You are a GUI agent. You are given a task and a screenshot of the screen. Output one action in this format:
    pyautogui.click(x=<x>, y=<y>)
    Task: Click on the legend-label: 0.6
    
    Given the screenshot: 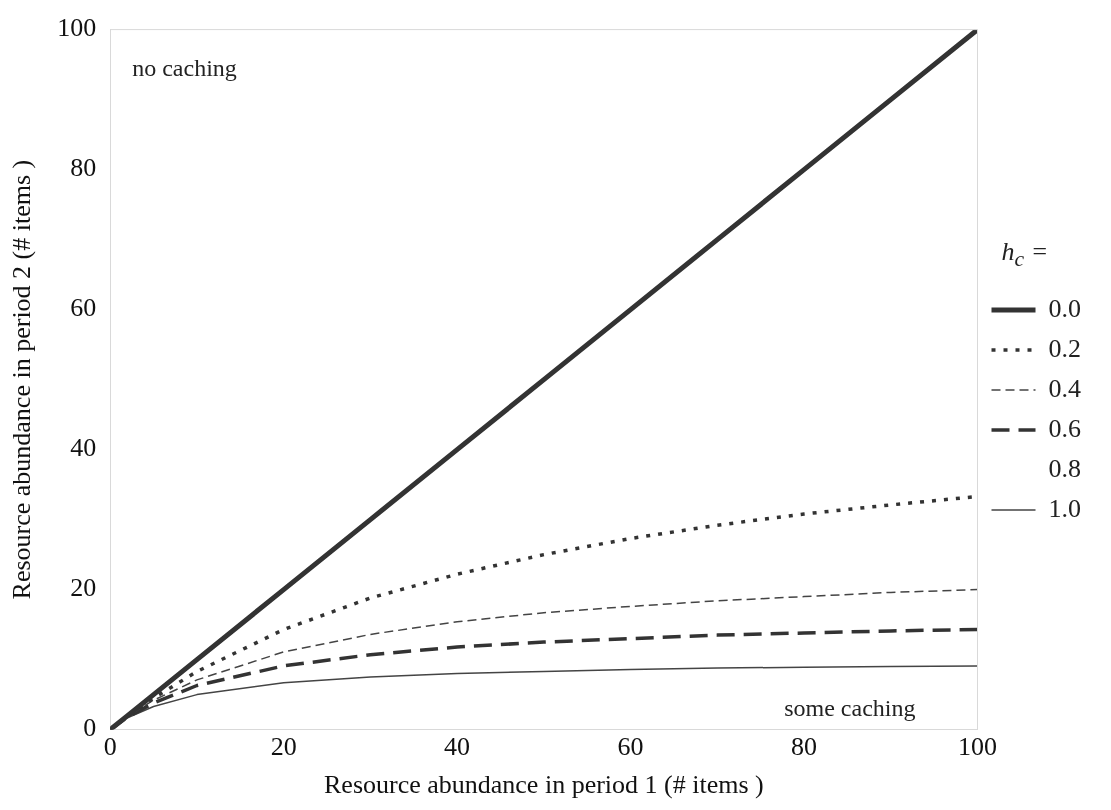 What is the action you would take?
    pyautogui.click(x=1064, y=428)
    